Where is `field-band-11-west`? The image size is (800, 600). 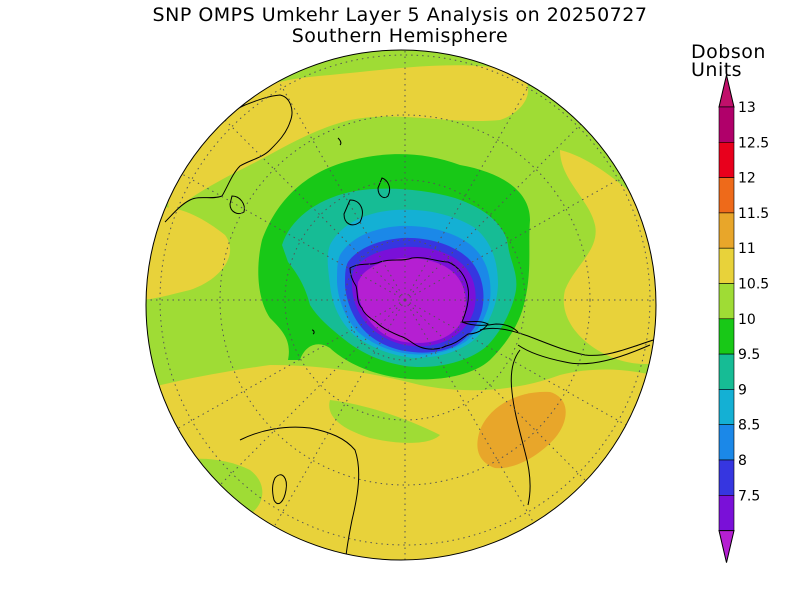 field-band-11-west is located at coordinates (188, 253).